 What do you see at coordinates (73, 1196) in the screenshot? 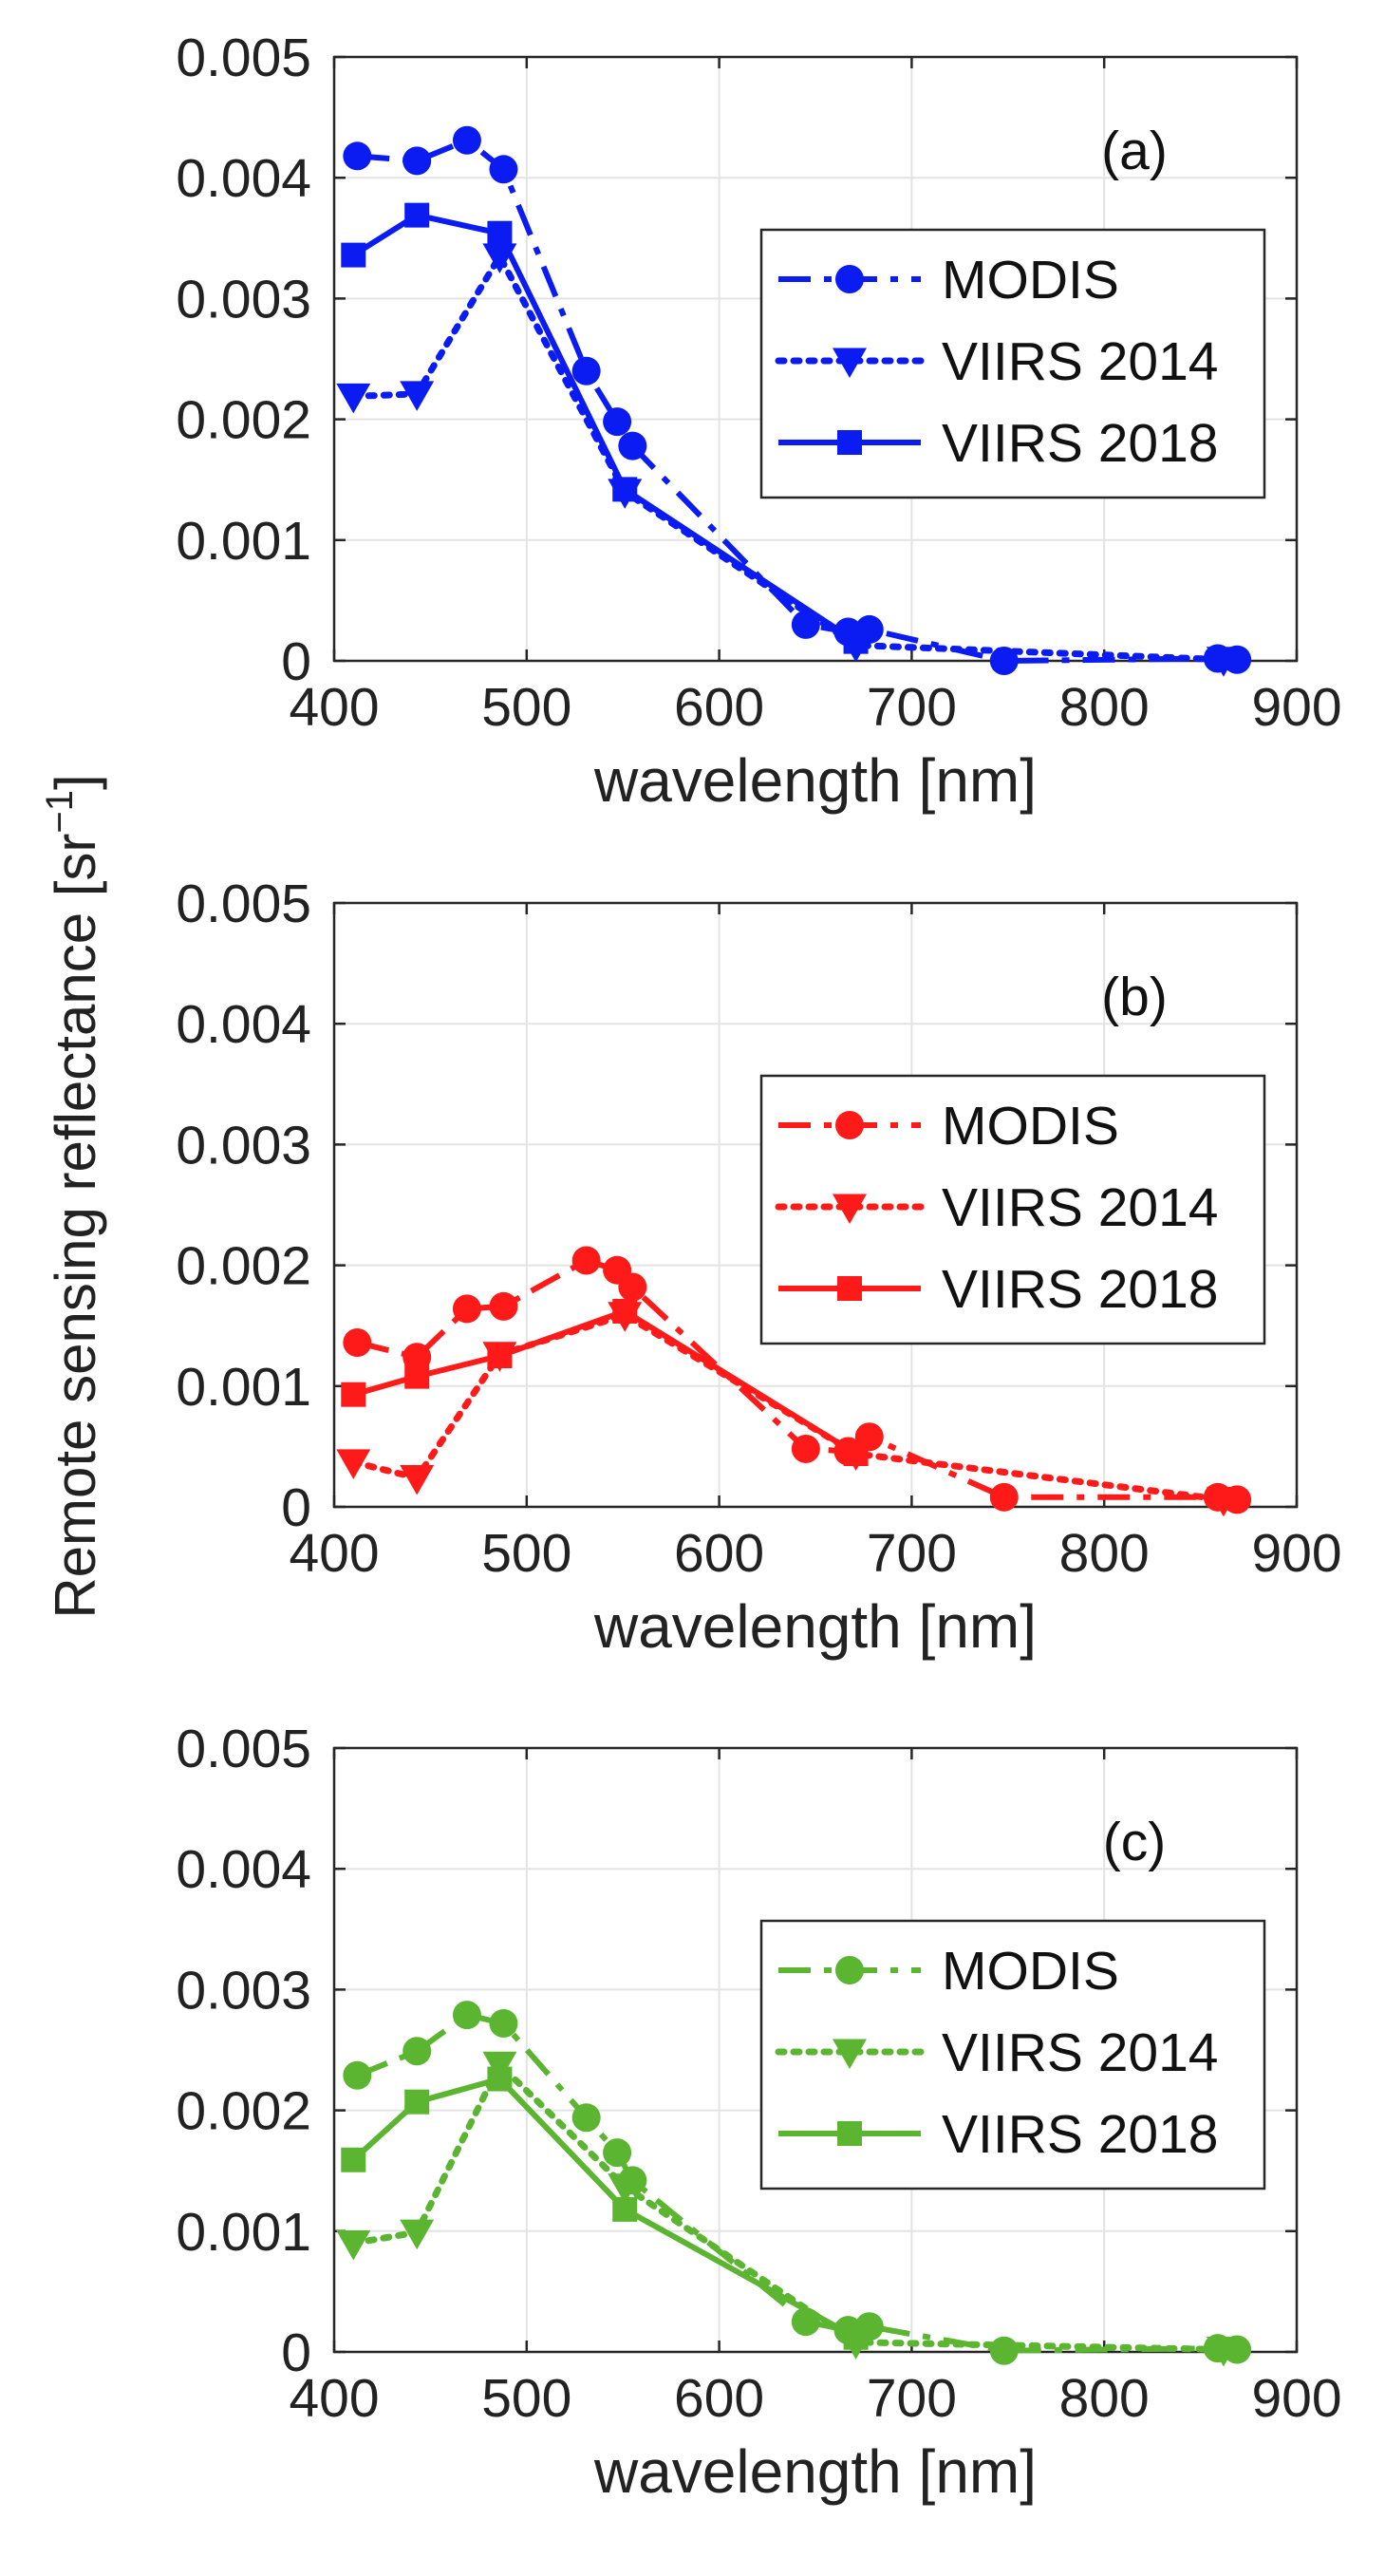
I see `y-axis-label: Remote sensing reflectance [sr−1]` at bounding box center [73, 1196].